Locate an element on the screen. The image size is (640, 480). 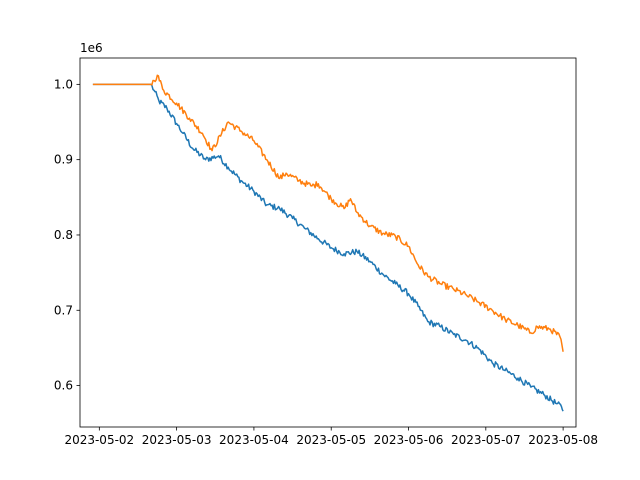
x-tick-label: 2023-05-03 is located at coordinates (177, 440).